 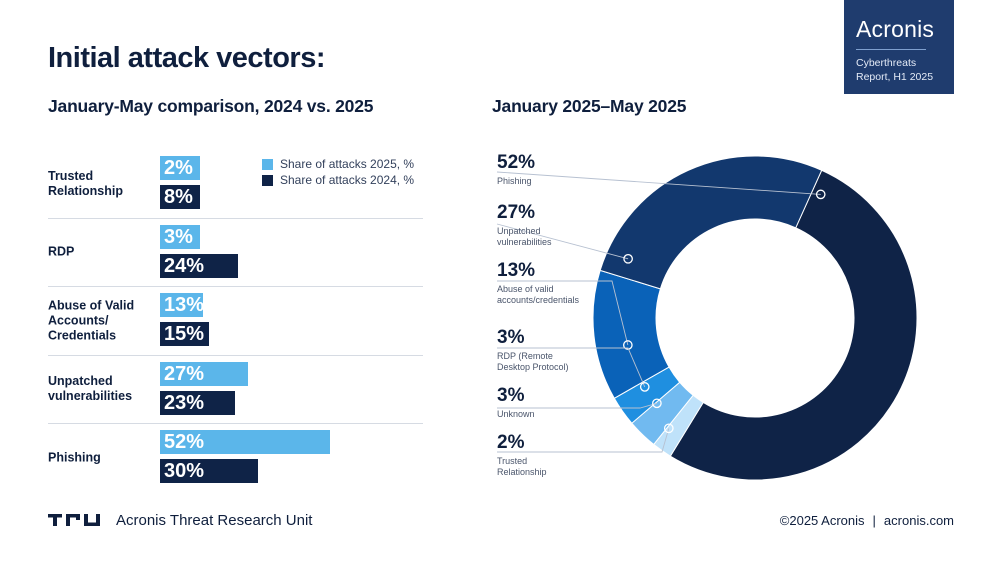 I want to click on donut-label-abuse: 13% Abuse of valid accounts/credentials, so click(x=543, y=283).